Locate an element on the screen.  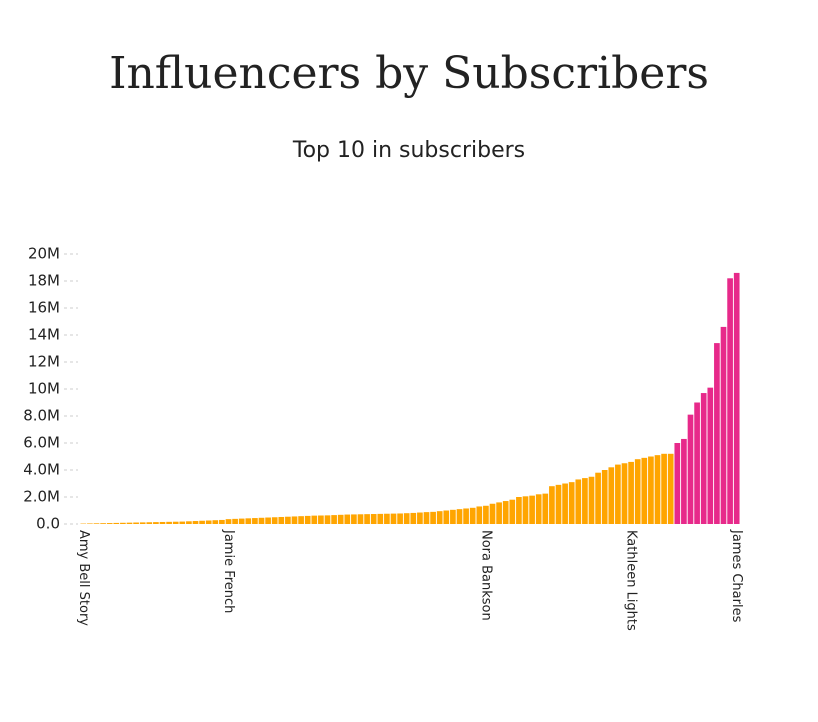
y-tick-label: 12M is located at coordinates (44, 362).